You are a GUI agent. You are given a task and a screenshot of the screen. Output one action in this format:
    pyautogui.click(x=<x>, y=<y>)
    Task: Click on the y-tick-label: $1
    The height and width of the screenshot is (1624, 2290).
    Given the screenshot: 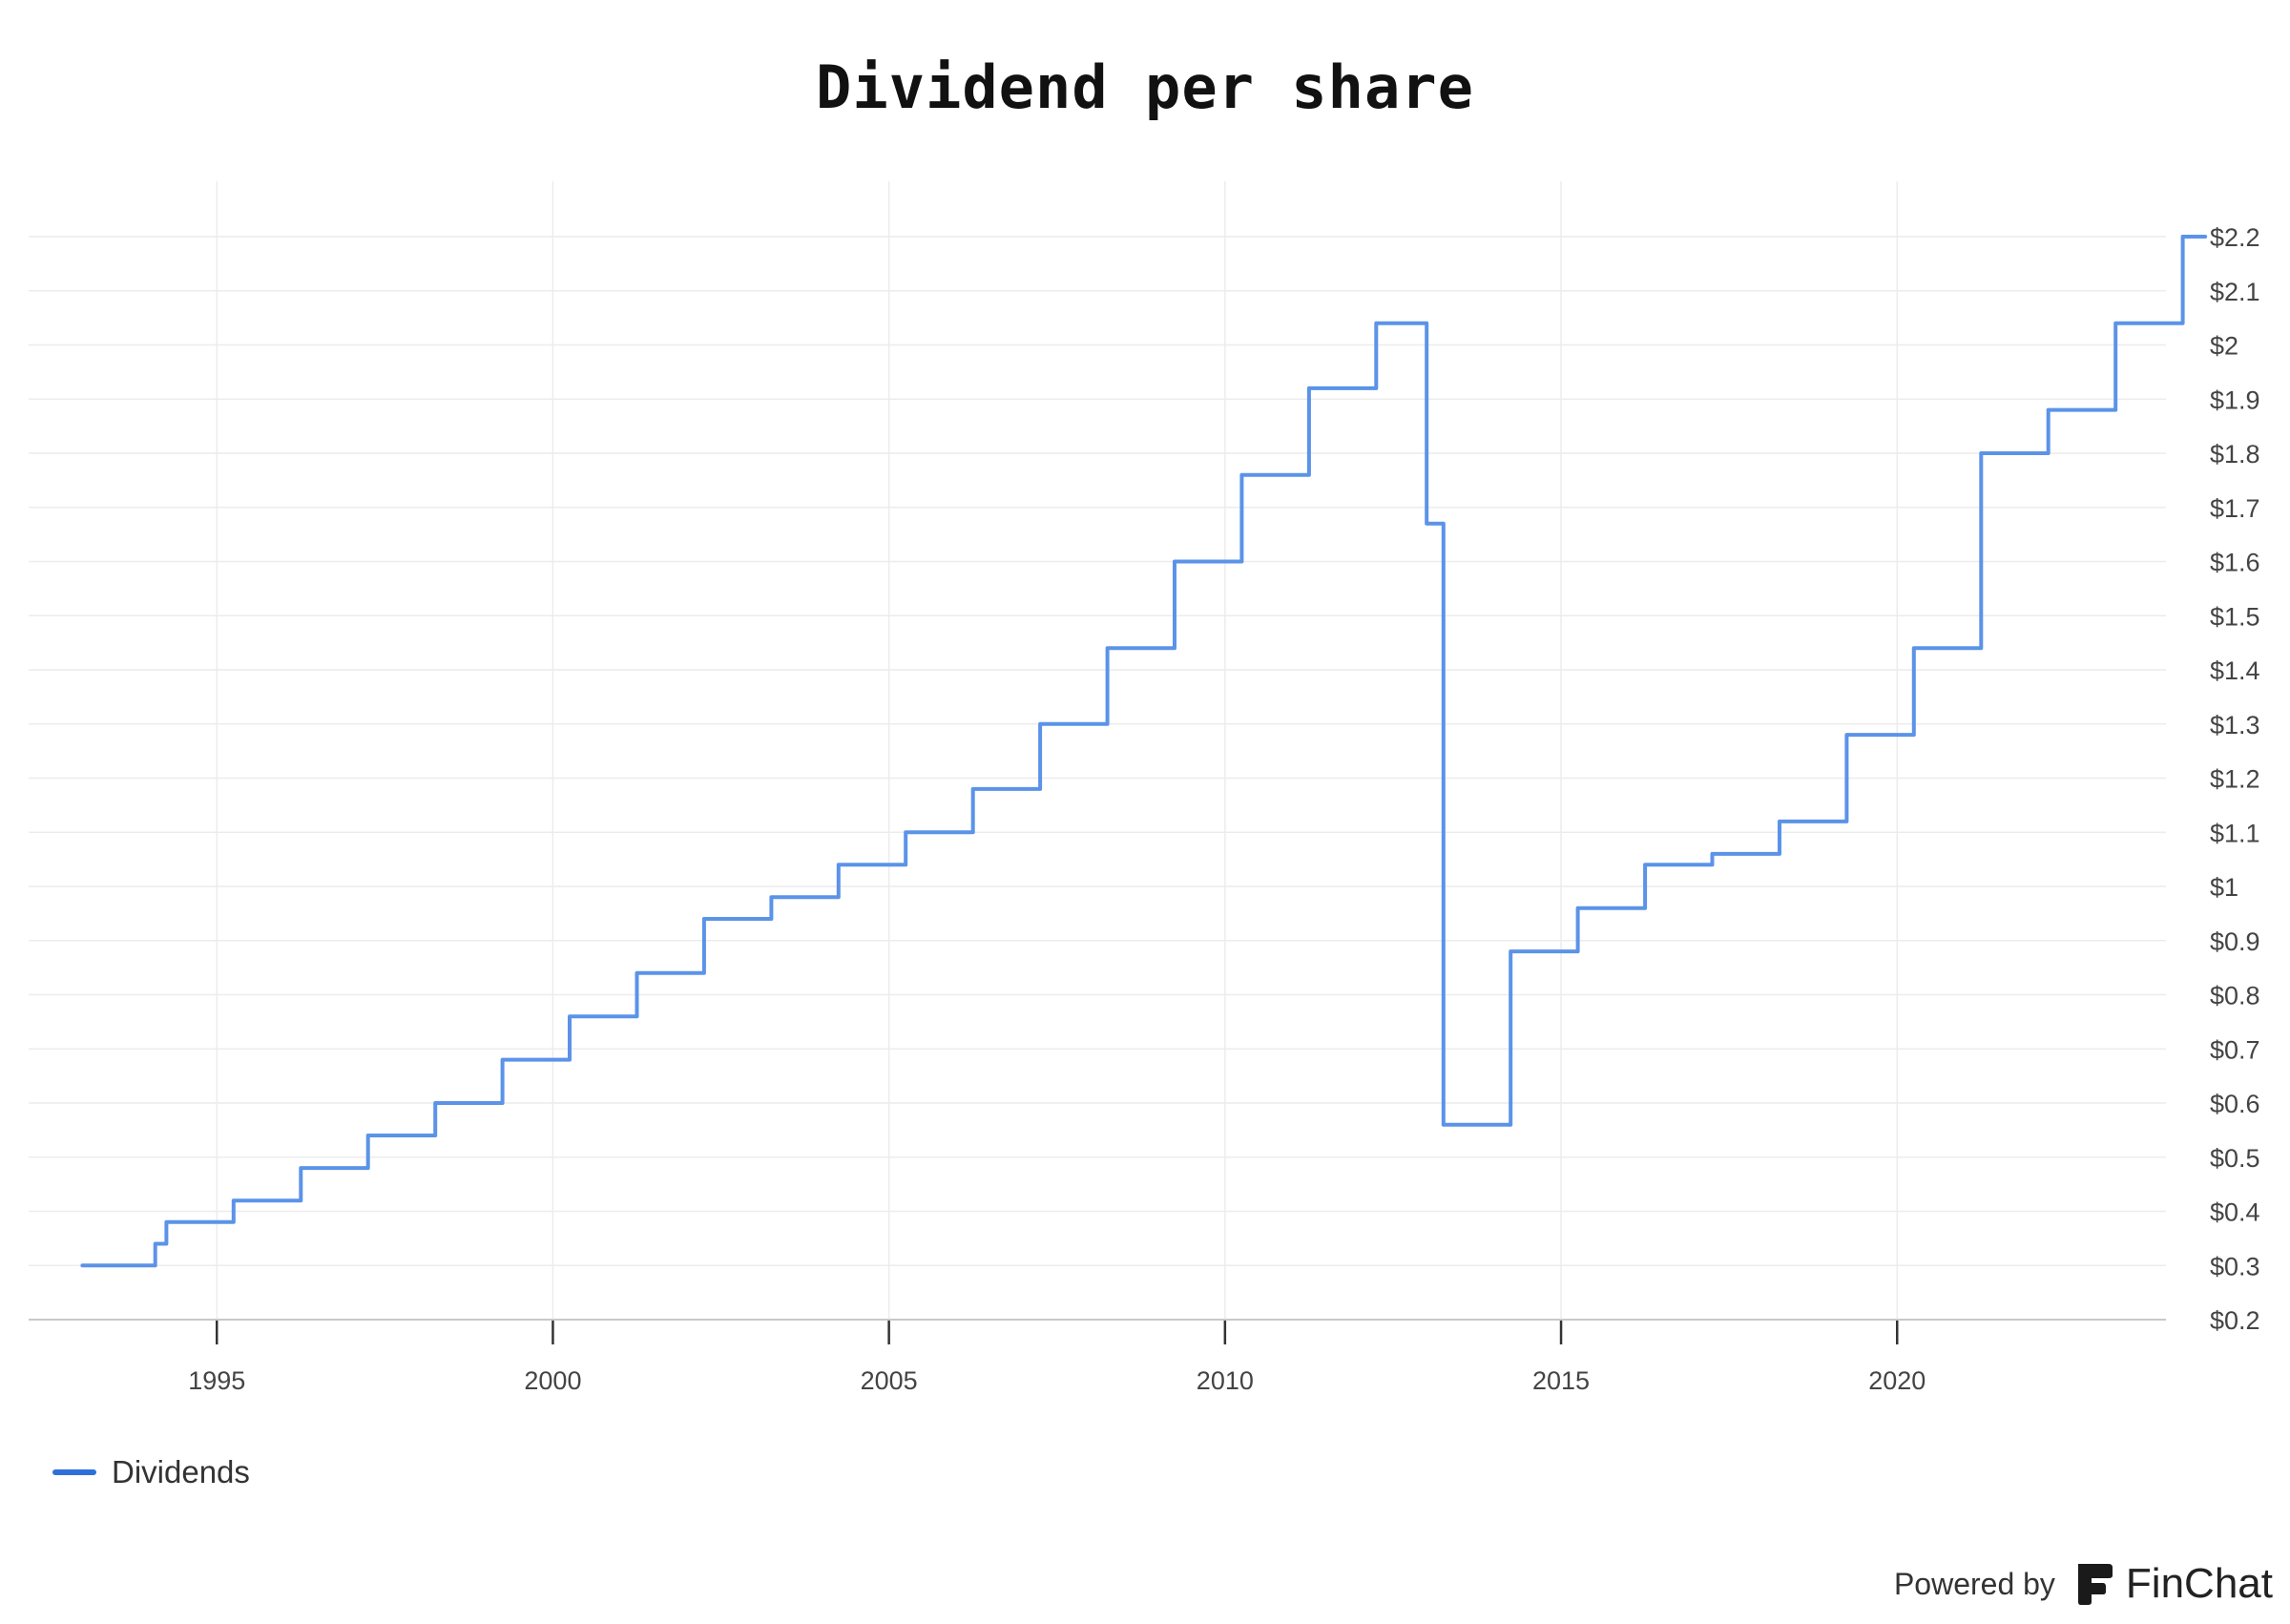 What is the action you would take?
    pyautogui.click(x=2224, y=887)
    